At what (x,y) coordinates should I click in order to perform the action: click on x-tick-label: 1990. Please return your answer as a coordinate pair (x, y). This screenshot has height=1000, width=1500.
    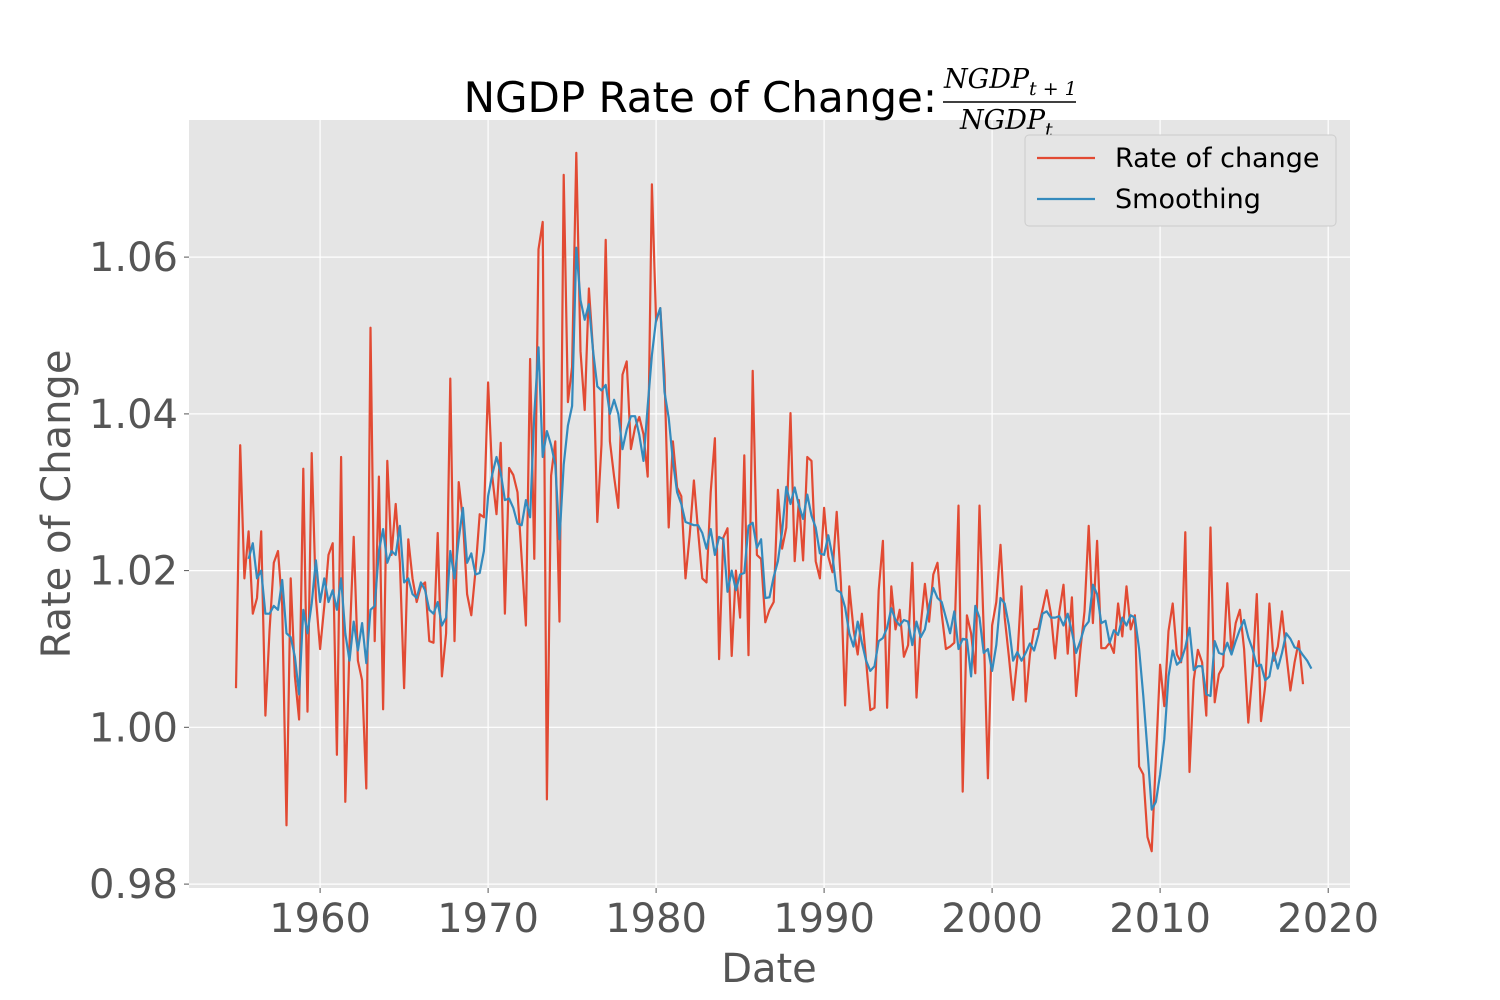
    Looking at the image, I should click on (824, 919).